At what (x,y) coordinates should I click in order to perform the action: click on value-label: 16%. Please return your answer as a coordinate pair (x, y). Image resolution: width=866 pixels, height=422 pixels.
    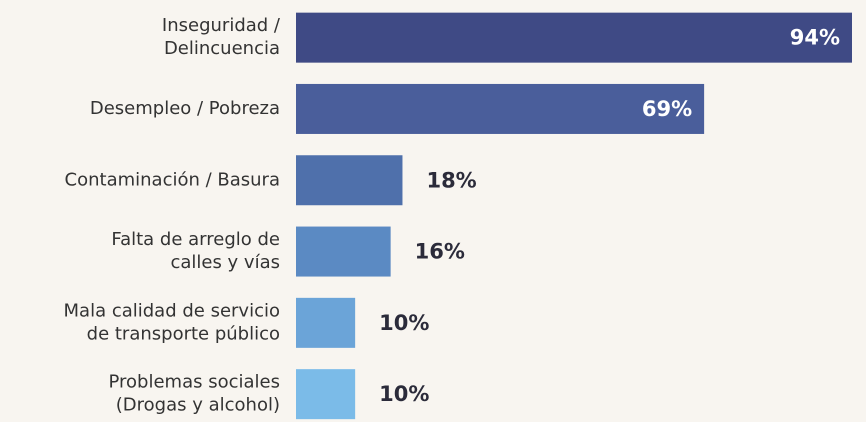
    Looking at the image, I should click on (440, 252).